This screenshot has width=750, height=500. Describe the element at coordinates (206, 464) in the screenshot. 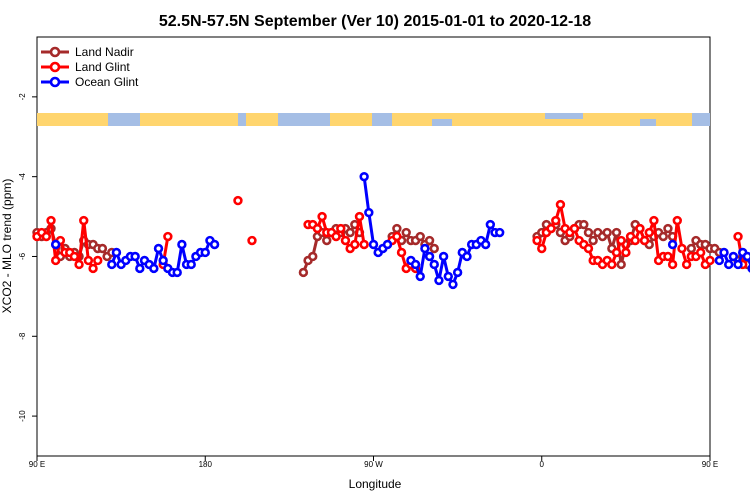

I see `x-tick-label: 180` at that location.